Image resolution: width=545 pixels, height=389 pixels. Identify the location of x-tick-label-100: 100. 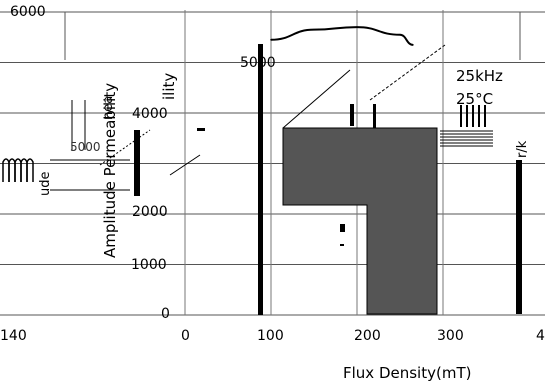
(270, 336).